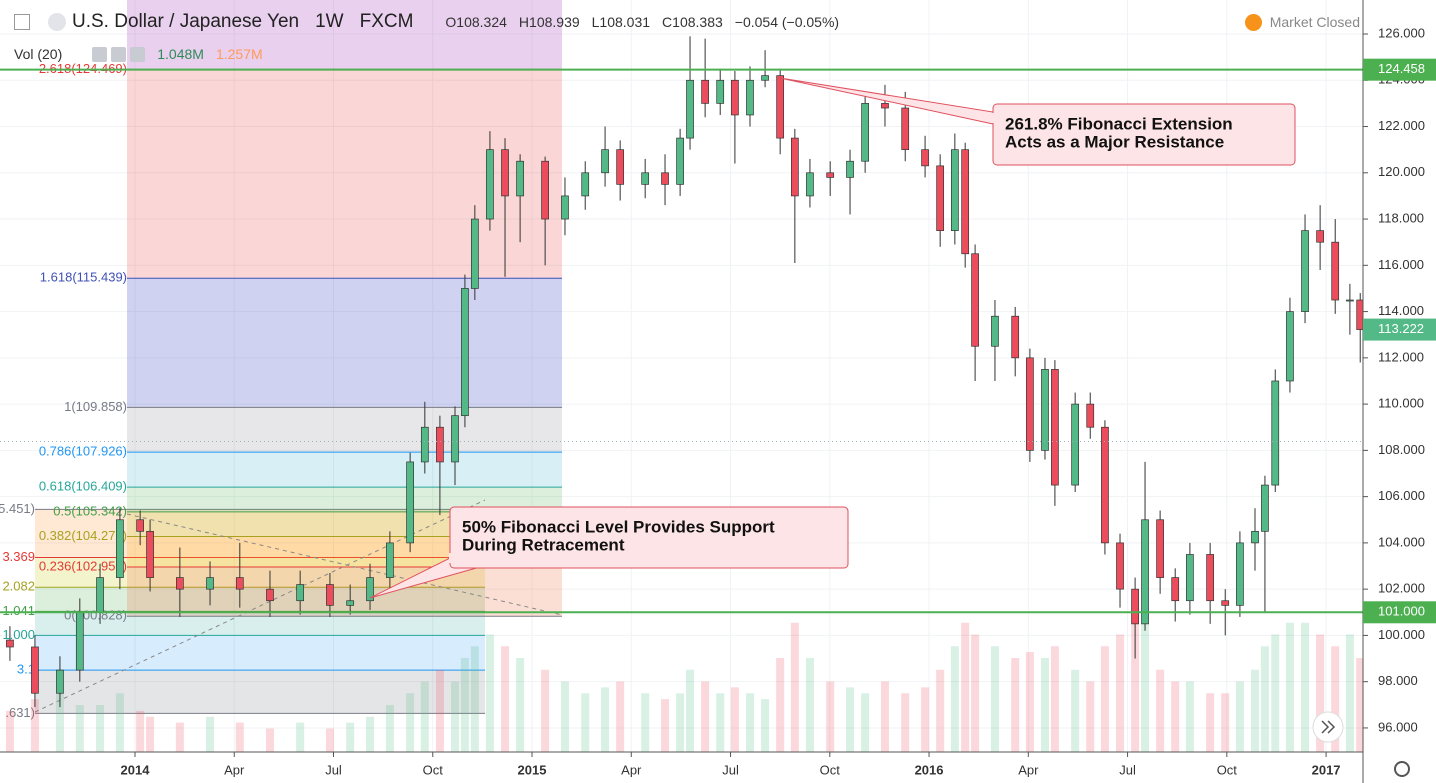  What do you see at coordinates (1401, 611) in the screenshot?
I see `price-tag-label: 101.000` at bounding box center [1401, 611].